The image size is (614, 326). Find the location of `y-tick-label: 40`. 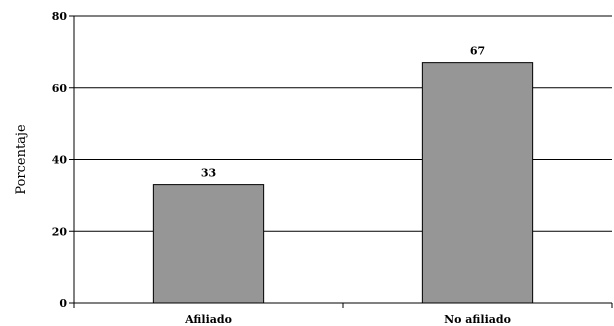

y-tick-label: 40 is located at coordinates (60, 160).